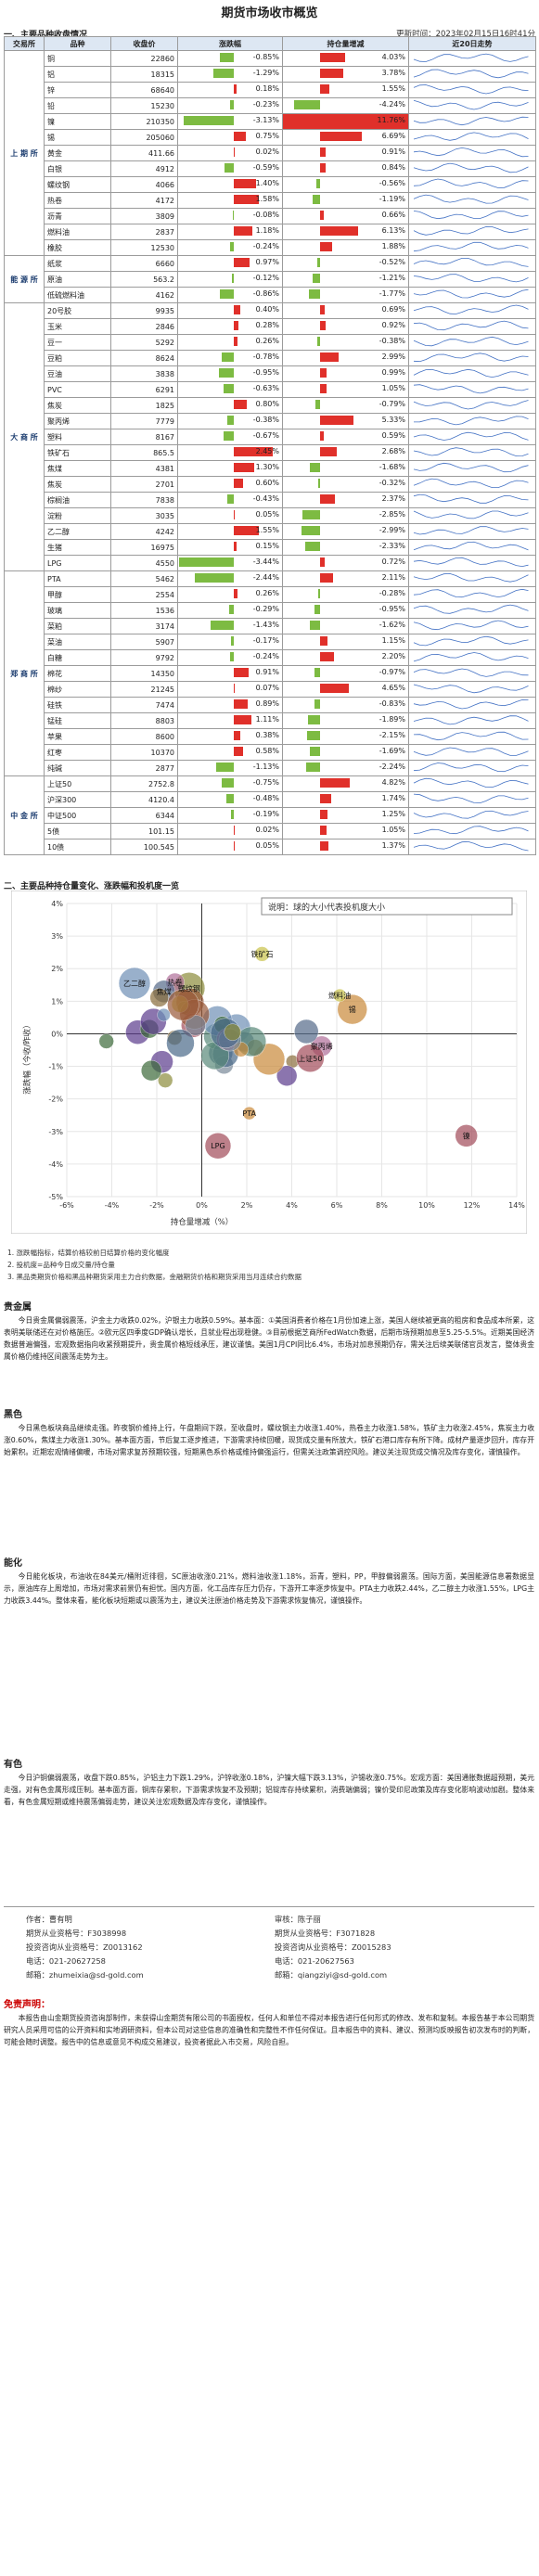 The width and height of the screenshot is (539, 2576). I want to click on oi-cell: 2.20%, so click(345, 657).